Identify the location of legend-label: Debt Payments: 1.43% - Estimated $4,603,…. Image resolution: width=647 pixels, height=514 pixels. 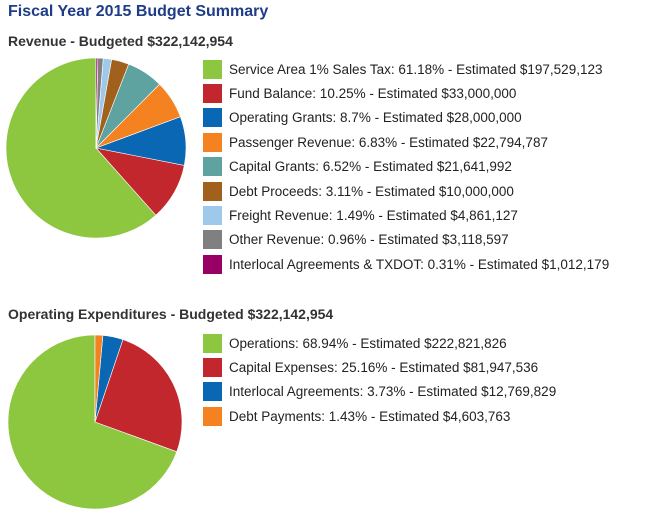
(370, 416).